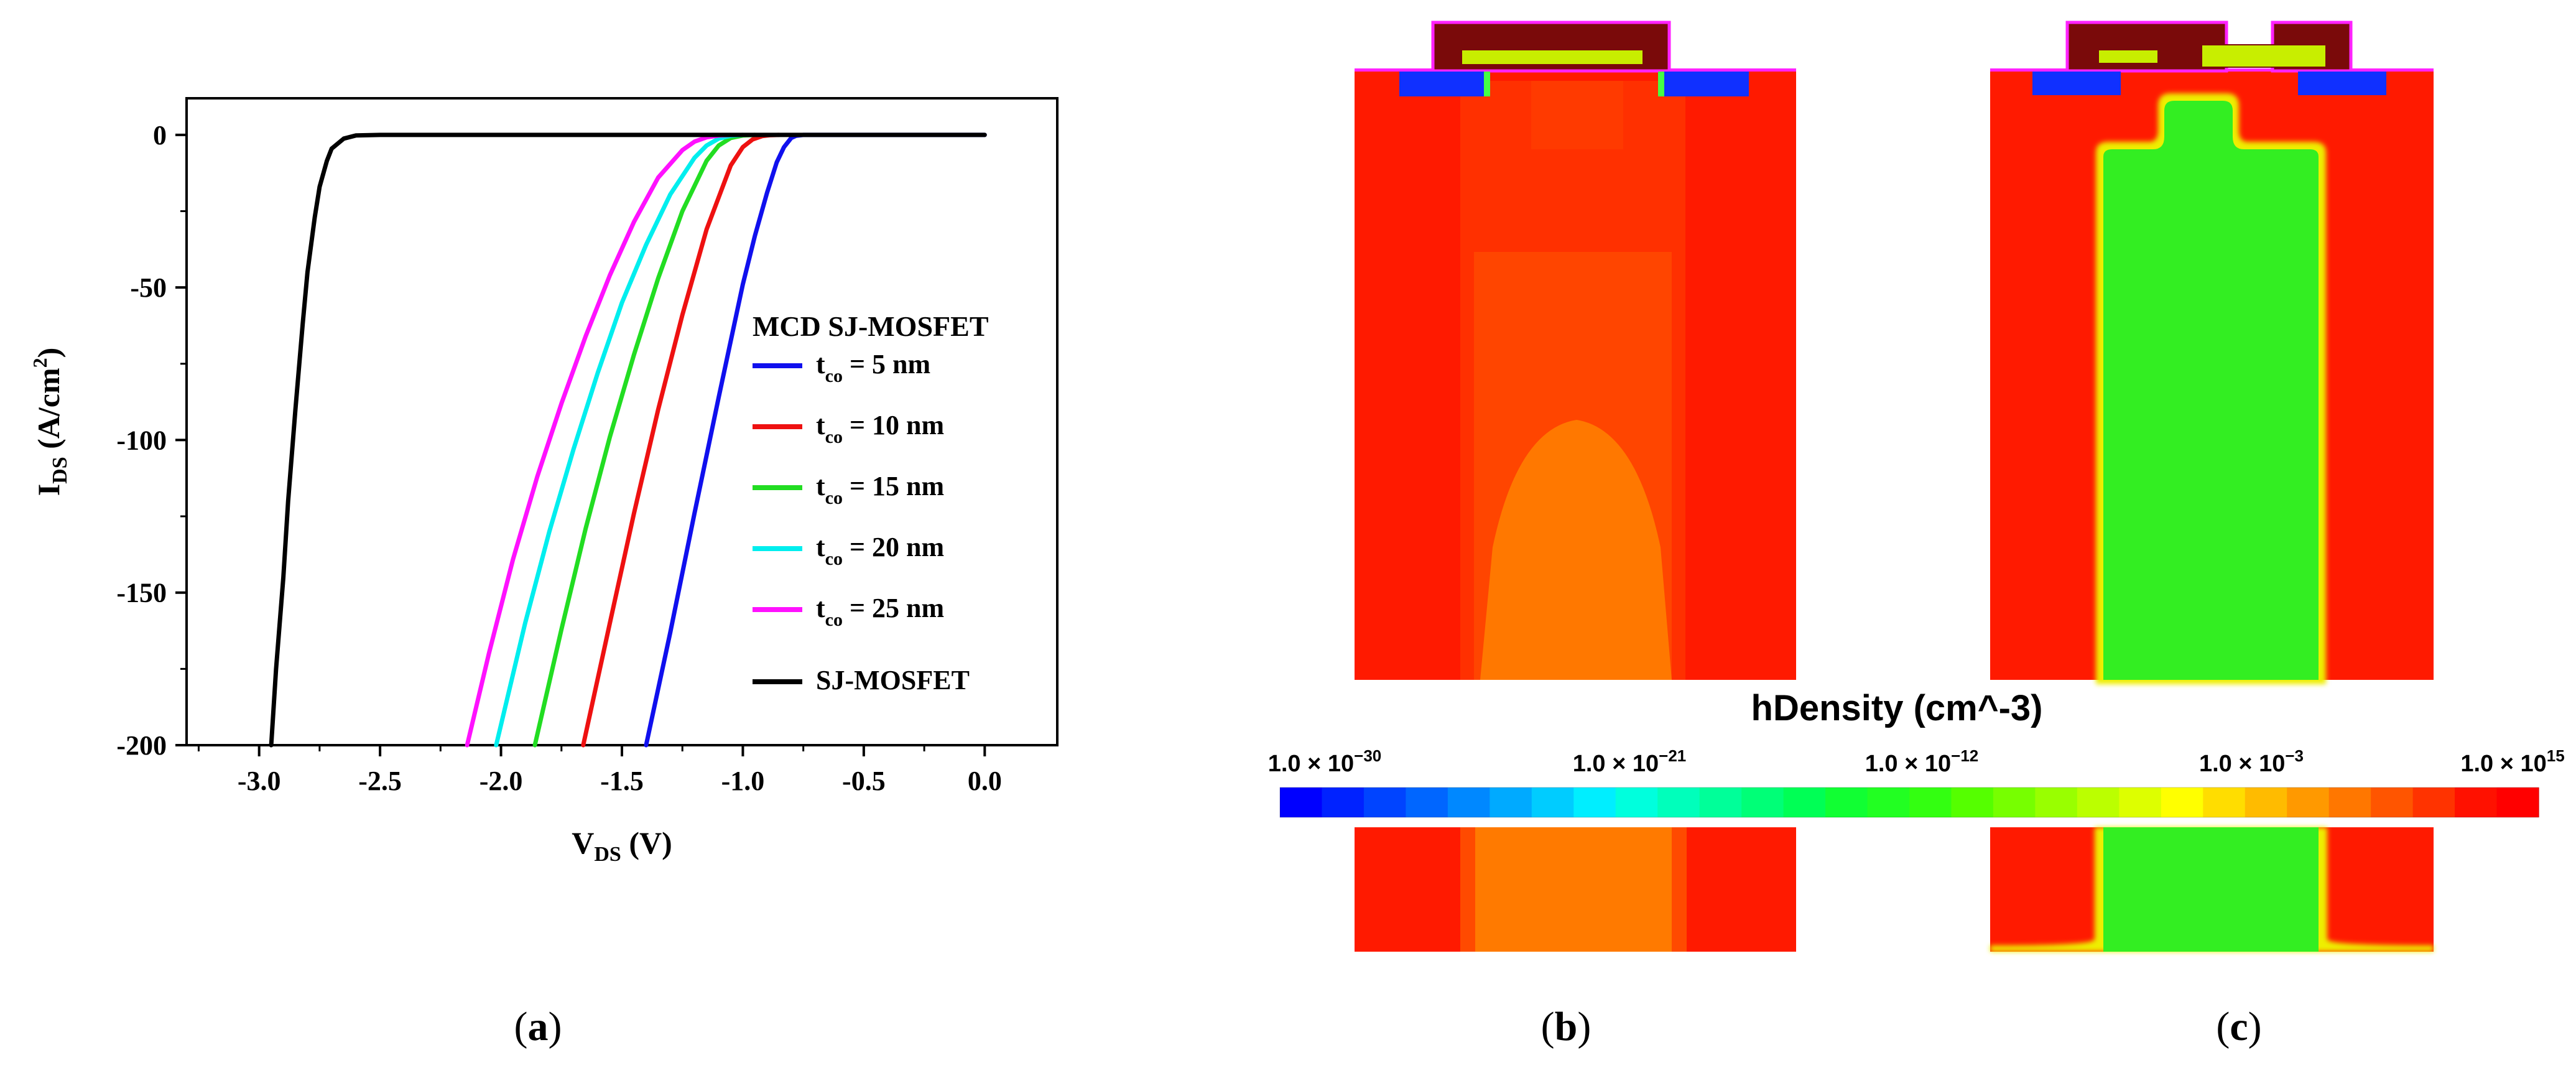  I want to click on colorbar-title: hDensity (cm^-3), so click(1897, 708).